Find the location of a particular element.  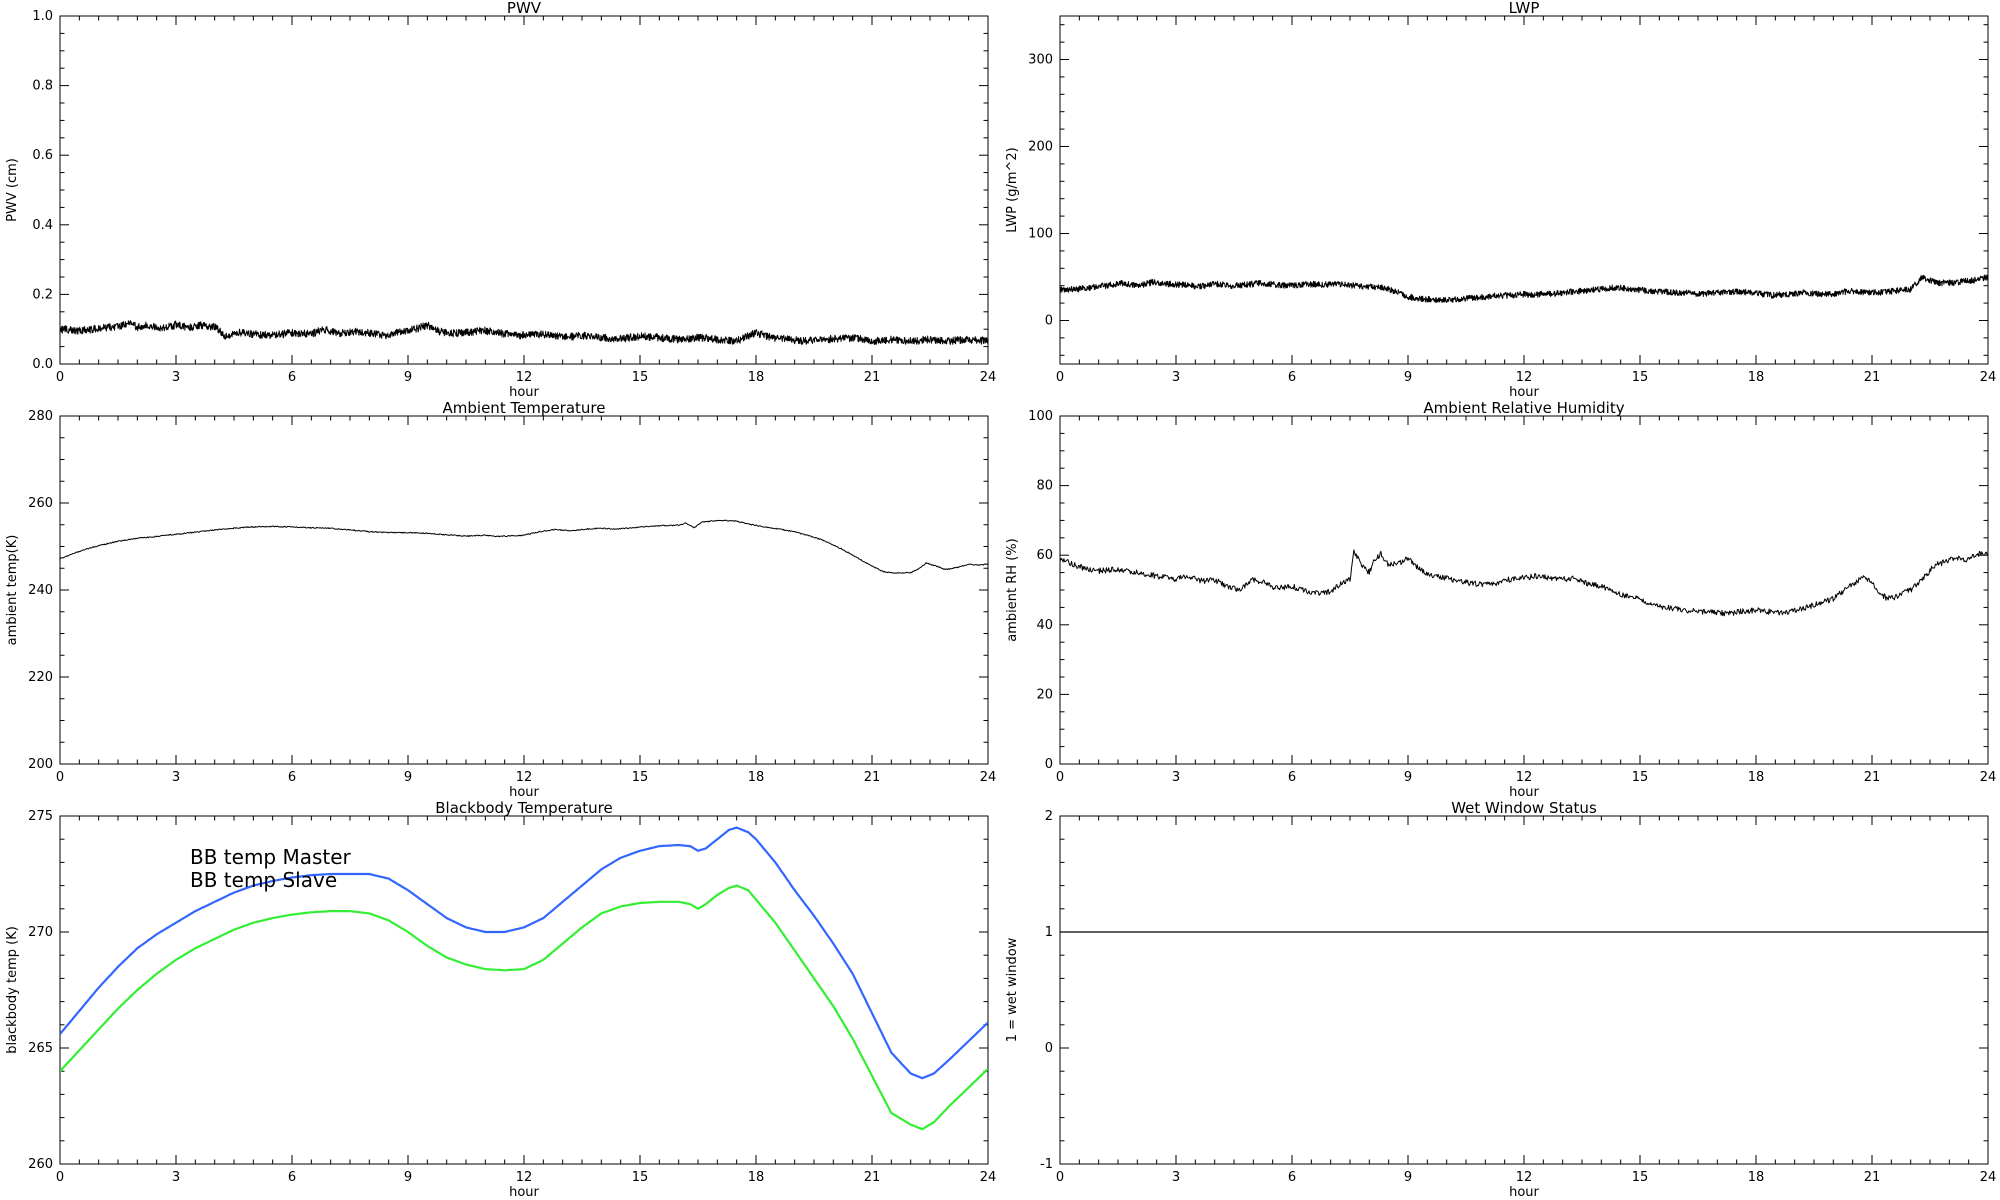

lwp-xtick-label: 3 is located at coordinates (1176, 377).